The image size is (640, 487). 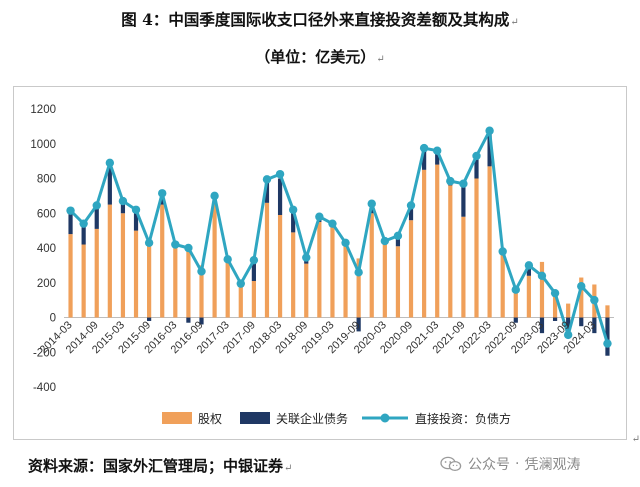 I want to click on y-tick-label: 1200, so click(x=43, y=110).